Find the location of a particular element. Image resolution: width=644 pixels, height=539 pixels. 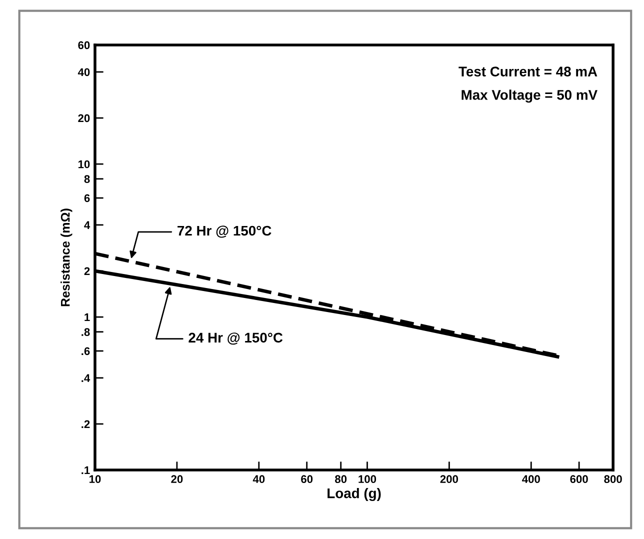

y-tick-label: .4 is located at coordinates (86, 378).